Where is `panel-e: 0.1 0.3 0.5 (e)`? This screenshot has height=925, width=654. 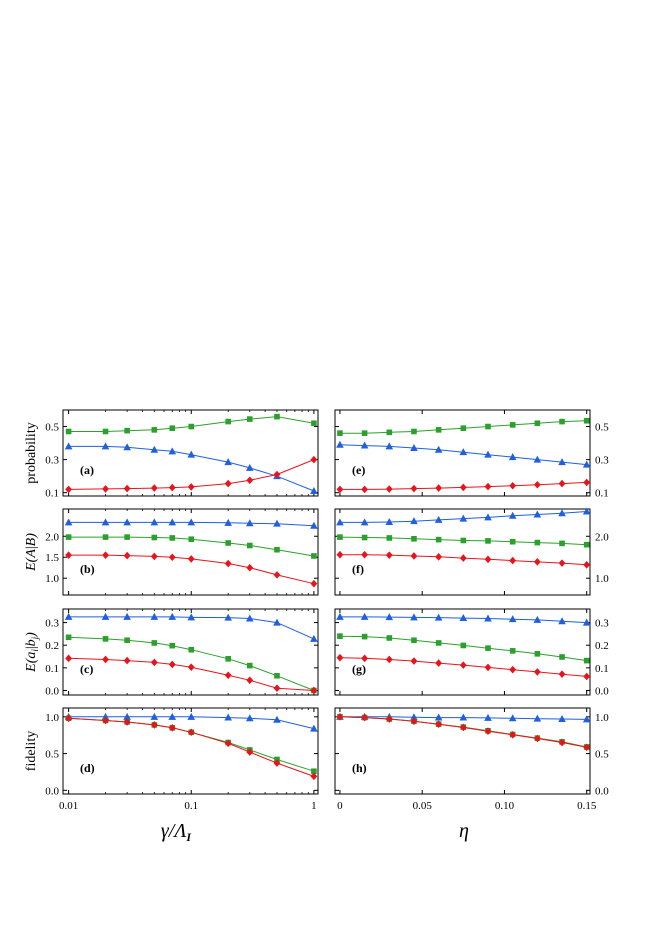
panel-e: 0.1 0.3 0.5 (e) is located at coordinates (471, 454).